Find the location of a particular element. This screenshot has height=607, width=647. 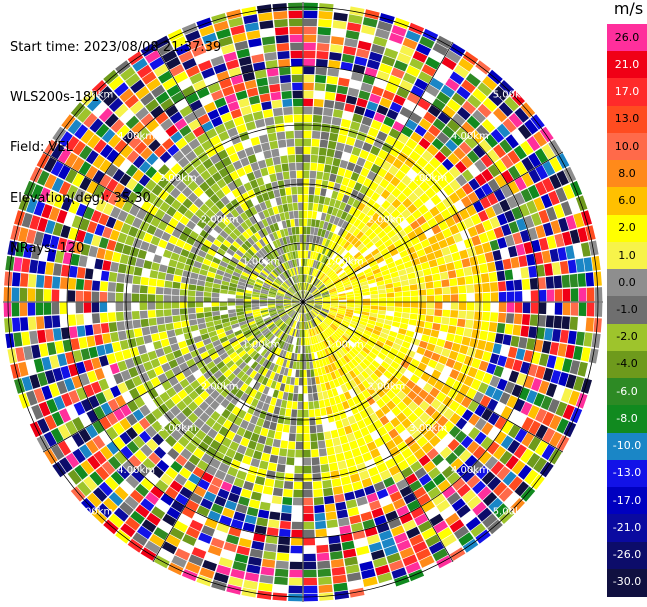

colorbar-tick-label: -13.0 is located at coordinates (627, 473).